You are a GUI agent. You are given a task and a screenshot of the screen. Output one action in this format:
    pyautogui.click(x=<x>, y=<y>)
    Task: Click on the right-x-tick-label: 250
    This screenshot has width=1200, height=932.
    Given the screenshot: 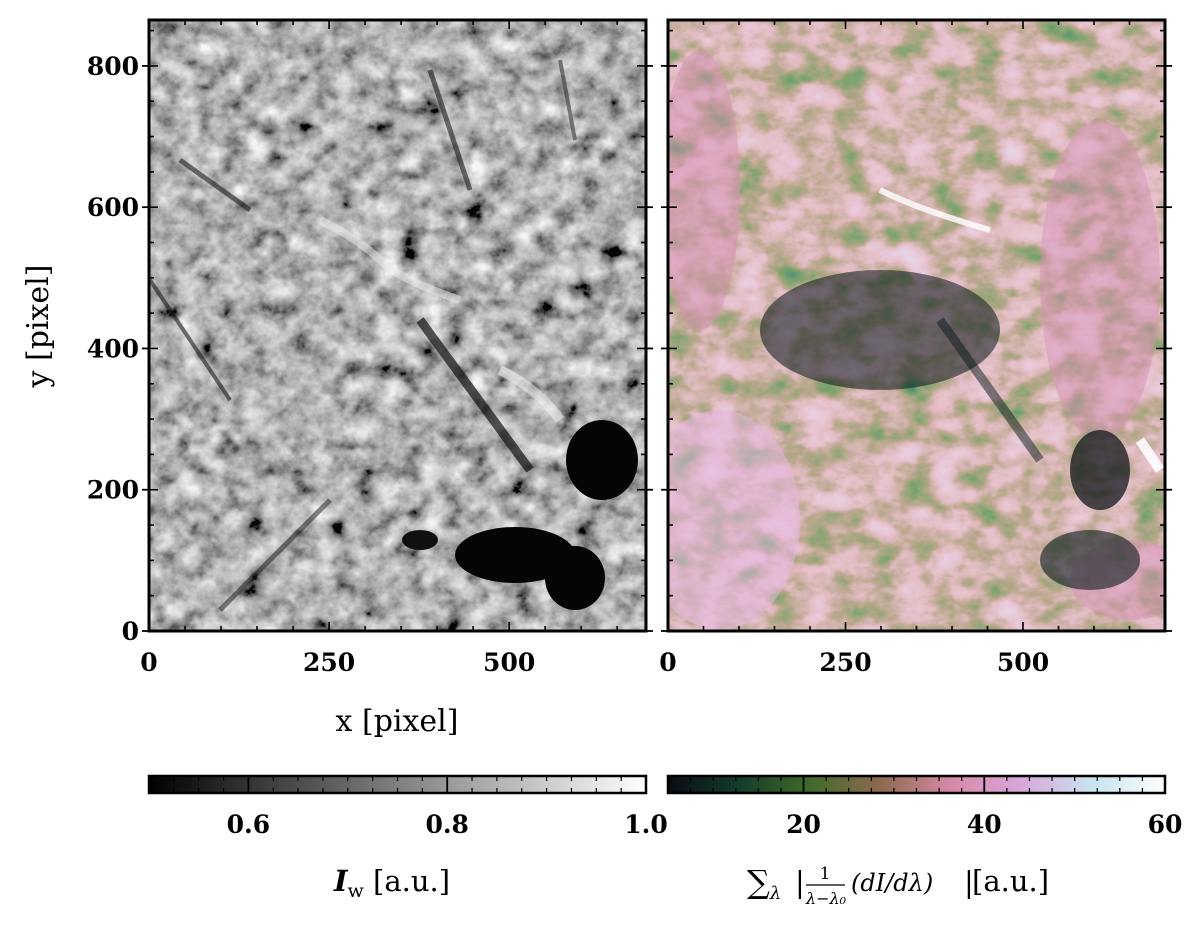 What is the action you would take?
    pyautogui.click(x=845, y=662)
    